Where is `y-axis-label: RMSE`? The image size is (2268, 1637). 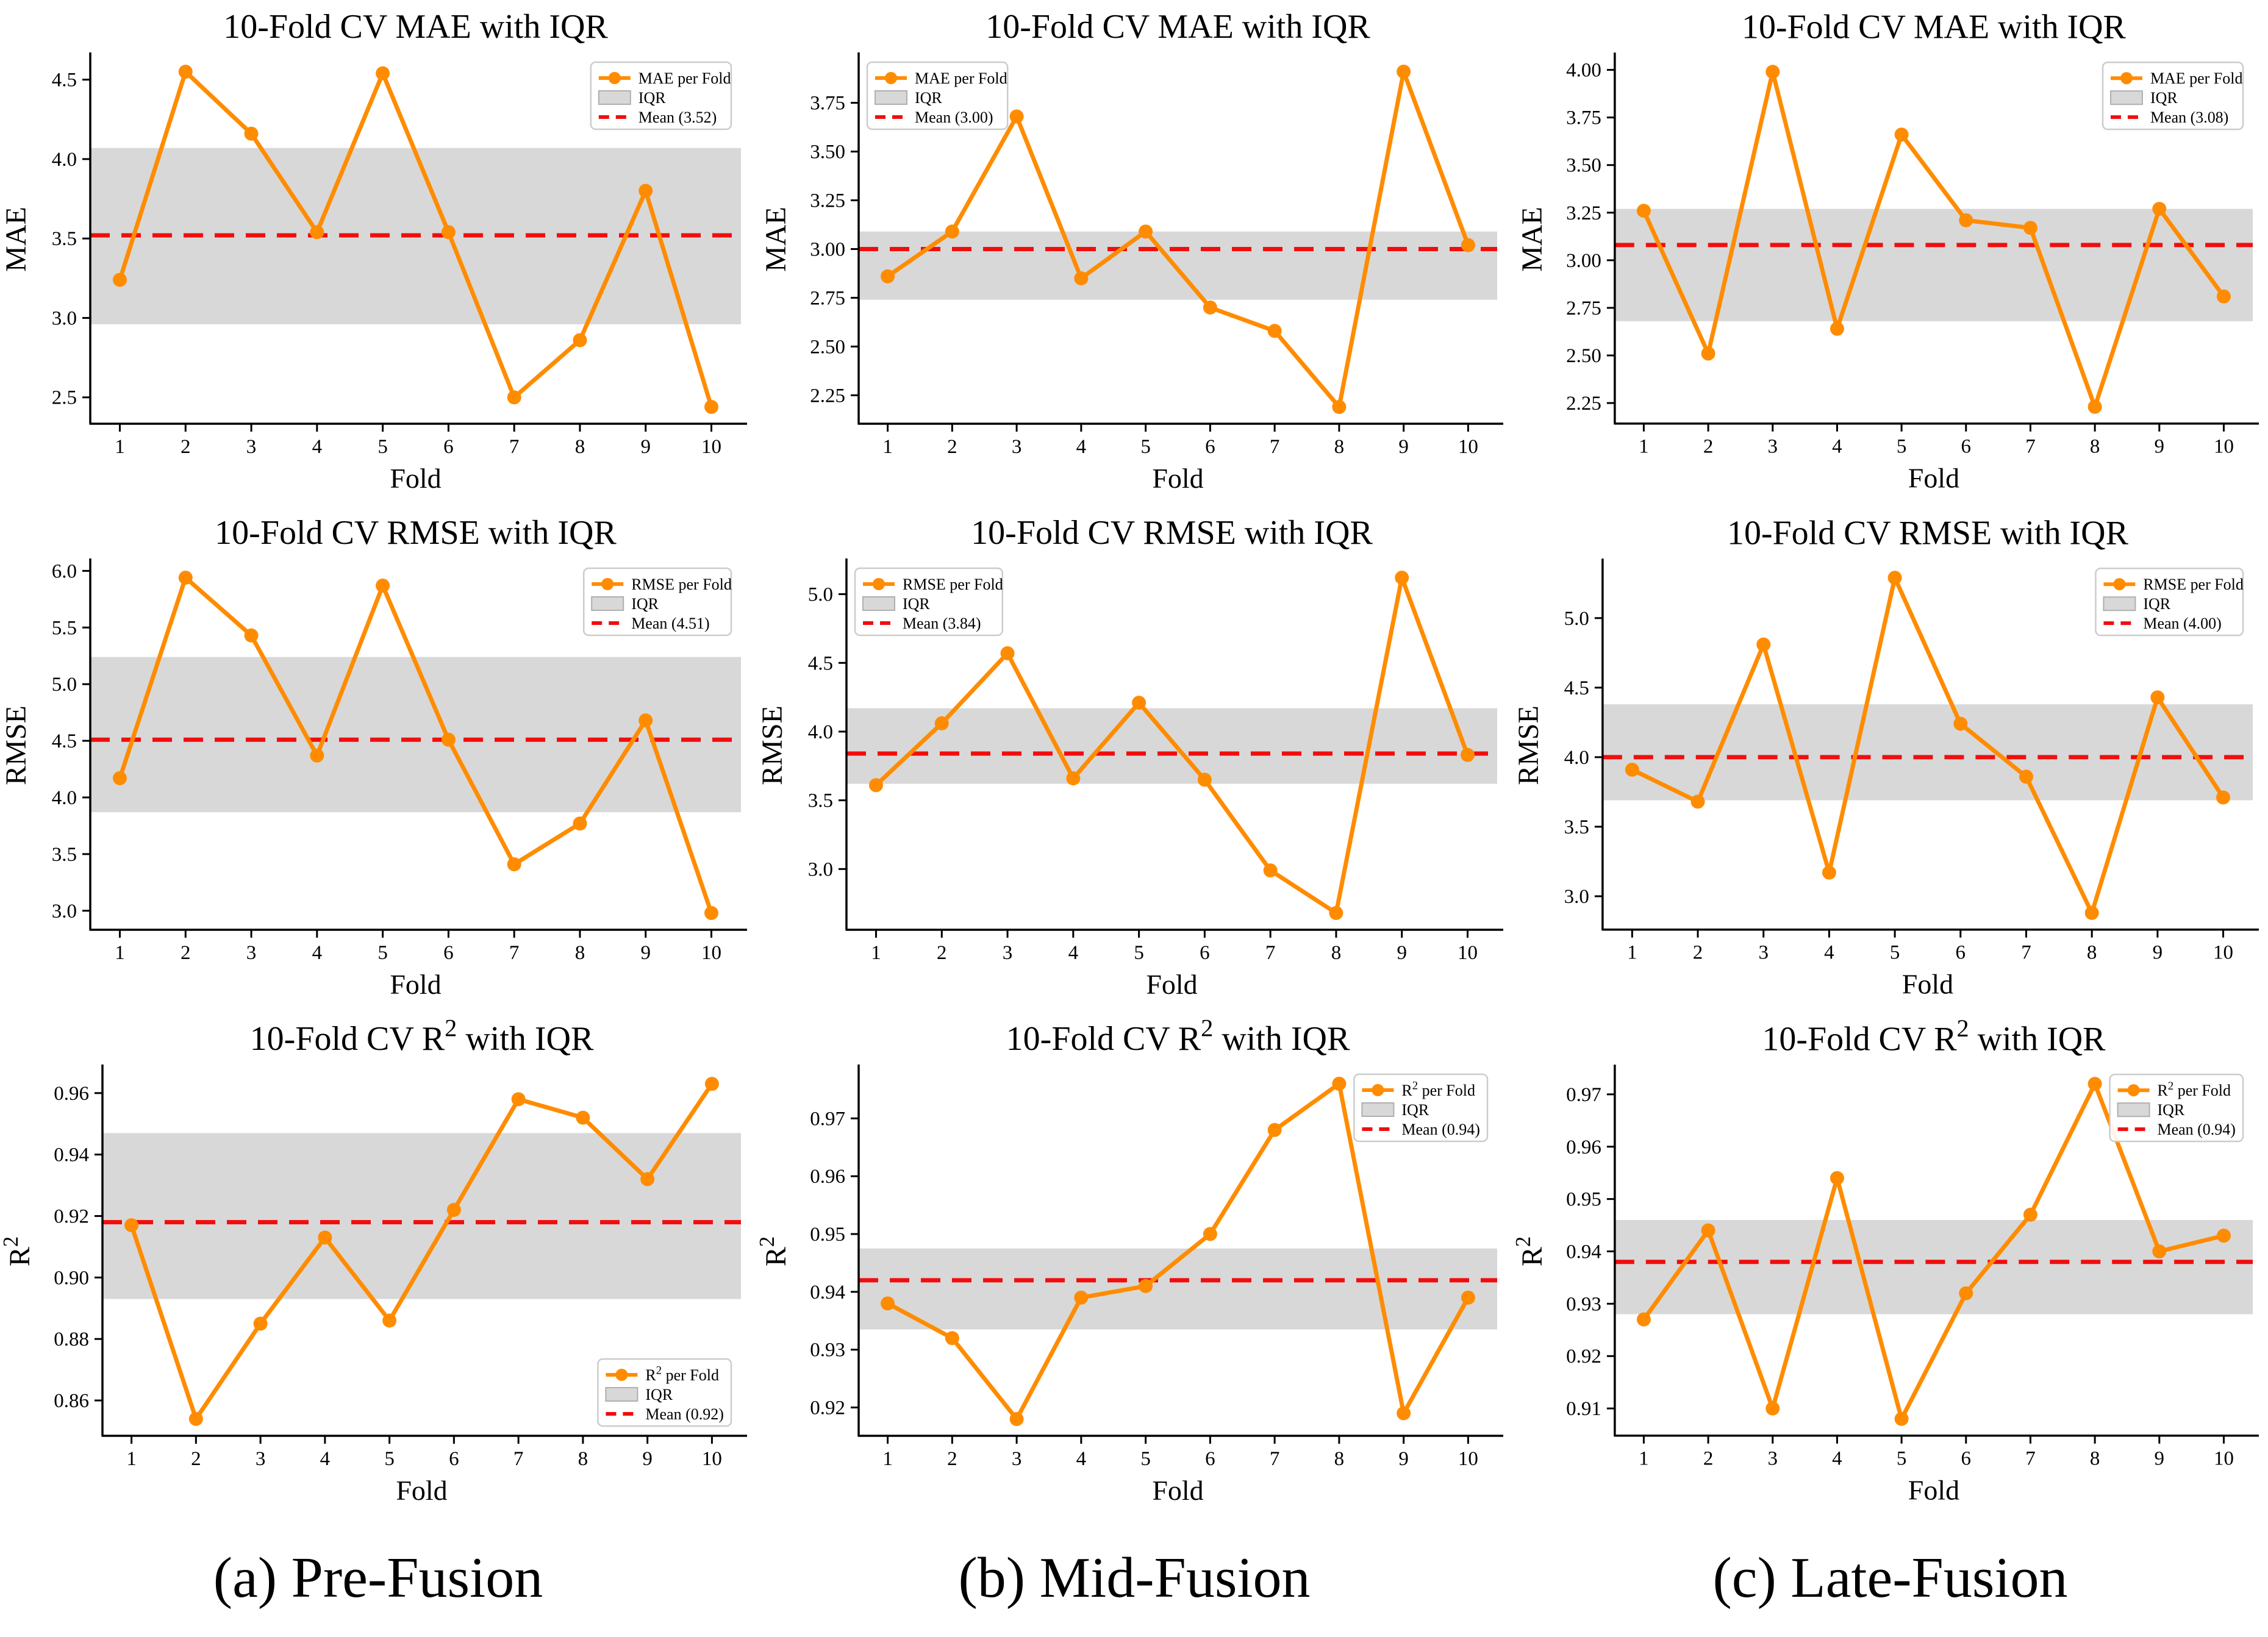
y-axis-label: RMSE is located at coordinates (1528, 745).